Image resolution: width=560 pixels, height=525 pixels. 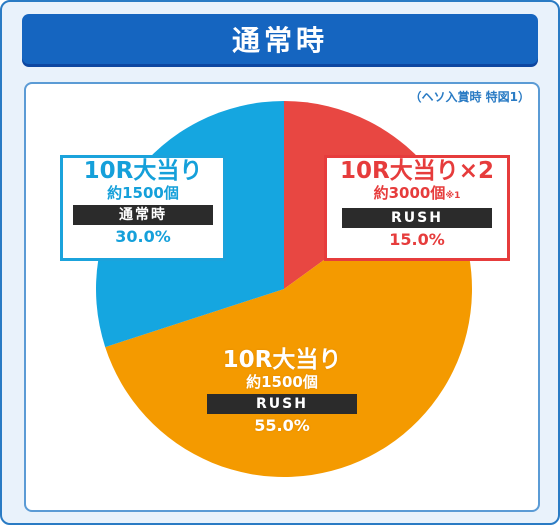 I want to click on slice-red-sub-text: 約3000個, so click(x=409, y=193).